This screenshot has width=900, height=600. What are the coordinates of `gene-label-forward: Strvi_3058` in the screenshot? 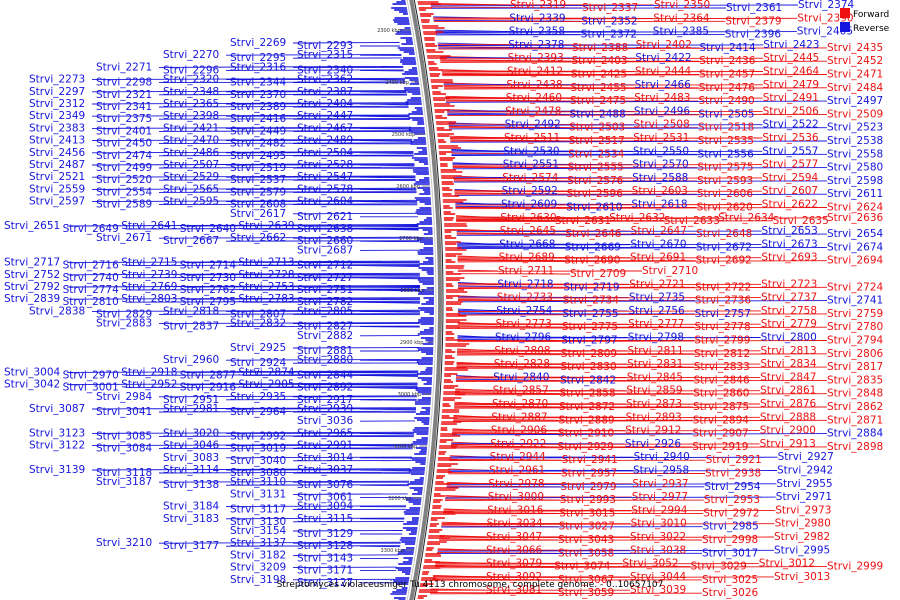 It's located at (586, 553).